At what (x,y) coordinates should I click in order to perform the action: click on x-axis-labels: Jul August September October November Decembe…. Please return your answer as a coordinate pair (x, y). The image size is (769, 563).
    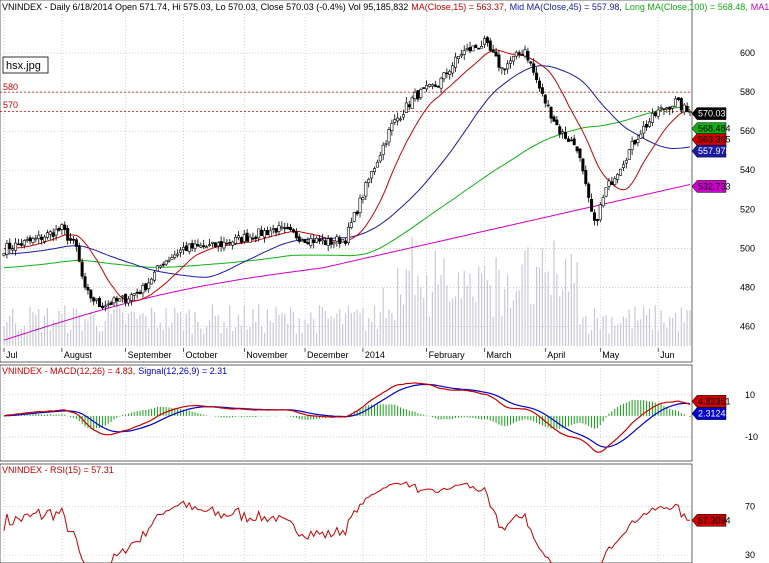
    Looking at the image, I should click on (339, 354).